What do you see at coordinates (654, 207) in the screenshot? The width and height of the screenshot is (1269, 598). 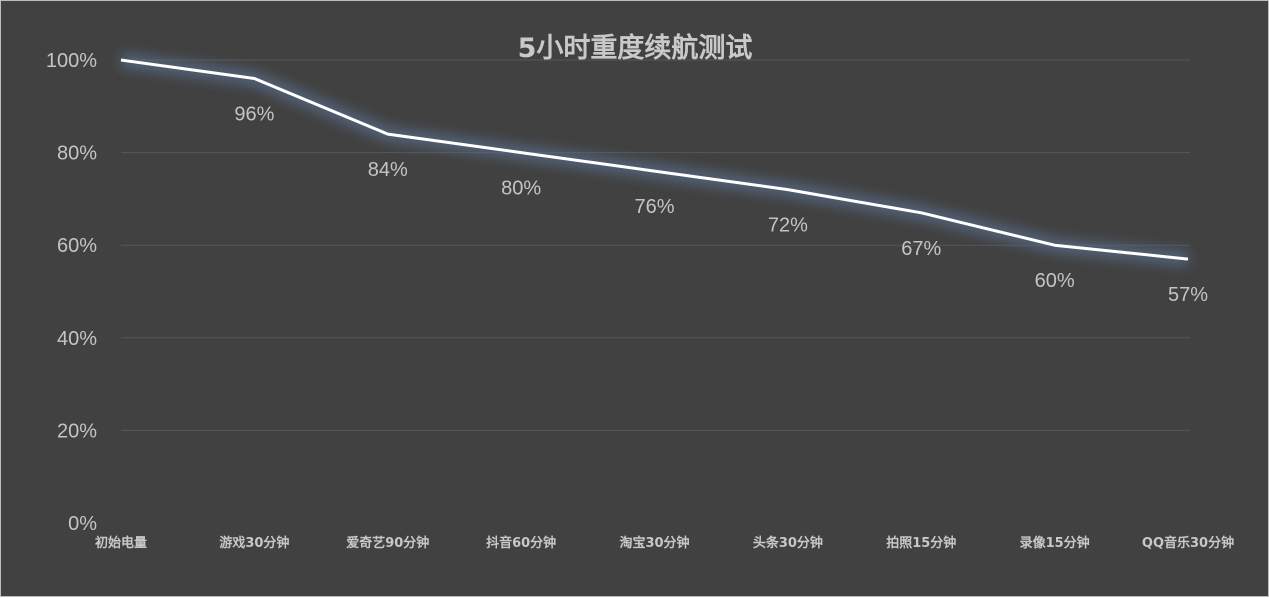 I see `data-label: 76%` at bounding box center [654, 207].